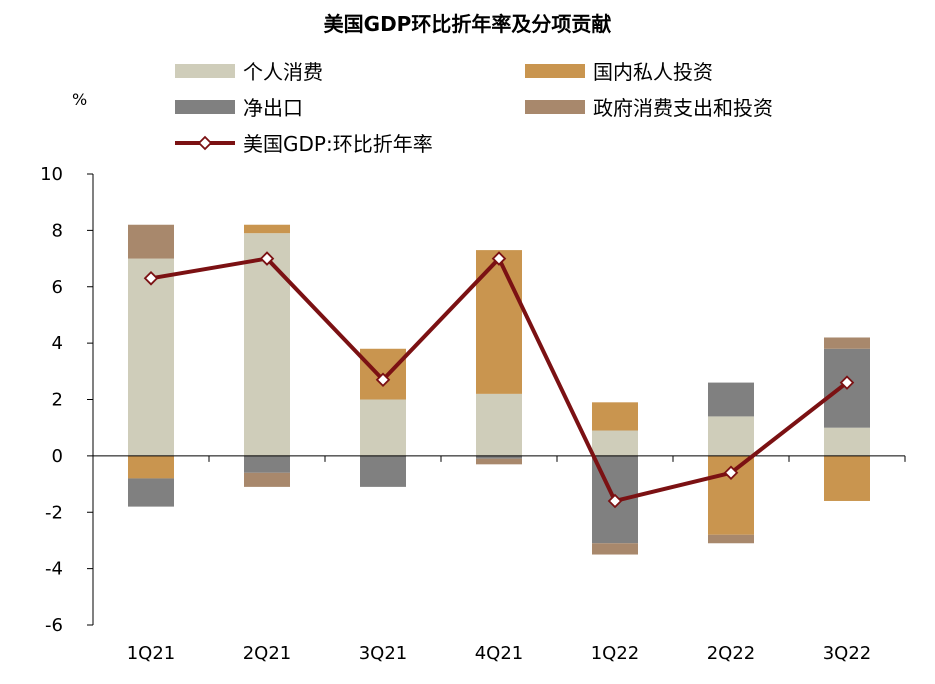 The image size is (935, 684). What do you see at coordinates (615, 653) in the screenshot?
I see `x-tick-label: 1Q22` at bounding box center [615, 653].